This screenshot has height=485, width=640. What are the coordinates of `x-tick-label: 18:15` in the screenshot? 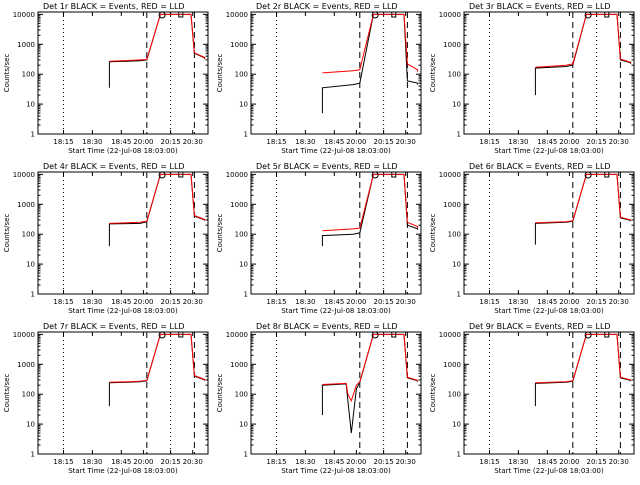 It's located at (489, 462).